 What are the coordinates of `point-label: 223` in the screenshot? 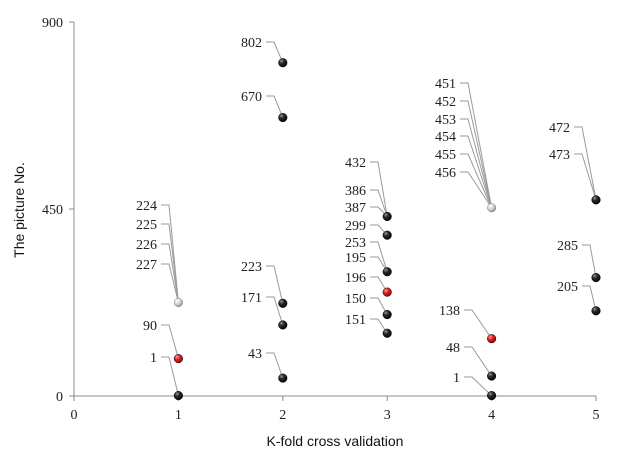 It's located at (251, 267).